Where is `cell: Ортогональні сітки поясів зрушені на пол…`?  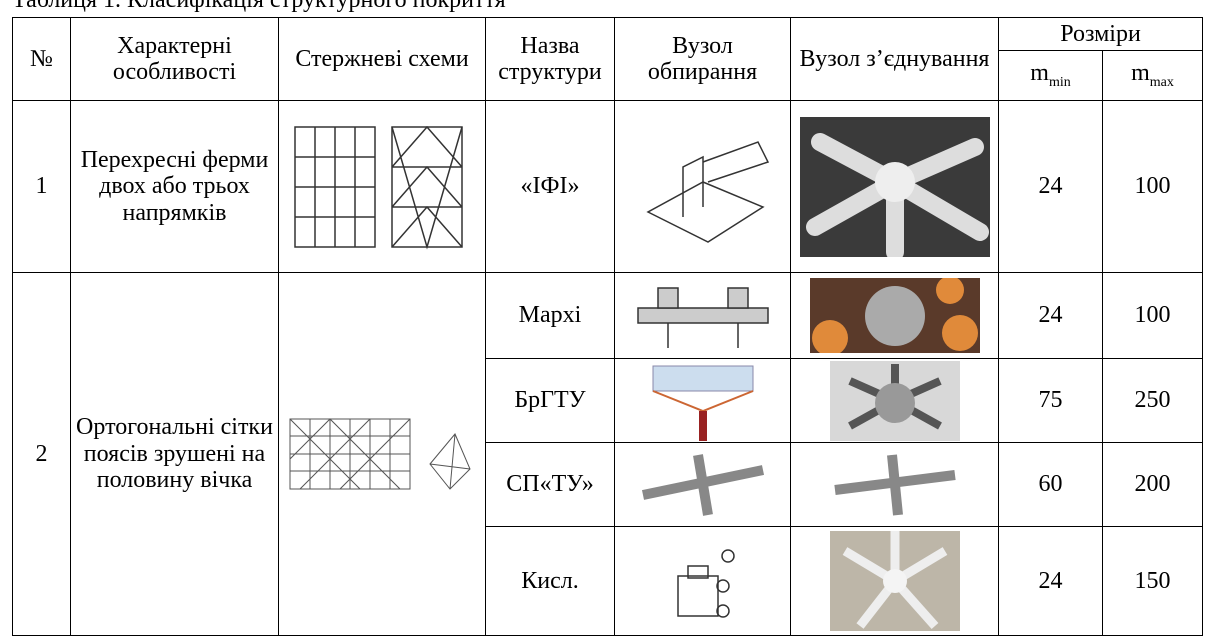
cell: Ортогональні сітки поясів зрушені на пол… is located at coordinates (174, 454).